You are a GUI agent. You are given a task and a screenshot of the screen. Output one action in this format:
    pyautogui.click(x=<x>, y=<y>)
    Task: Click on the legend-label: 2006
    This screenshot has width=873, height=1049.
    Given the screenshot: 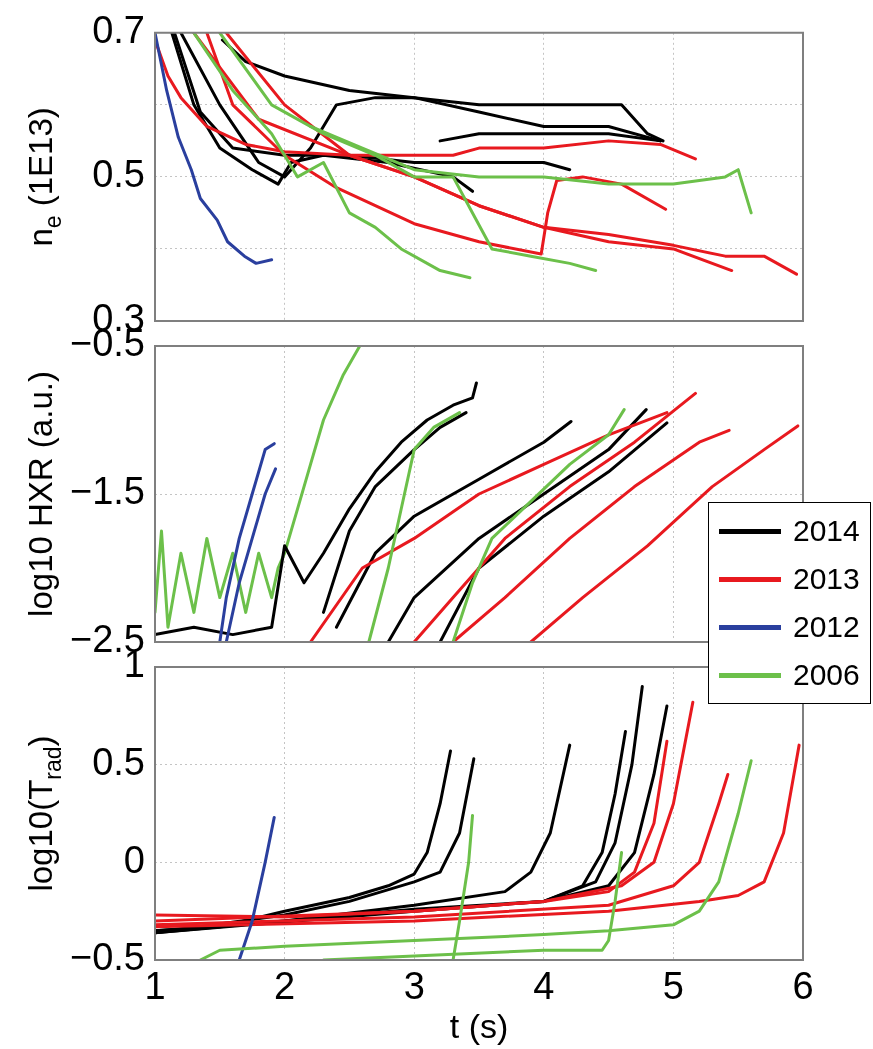 What is the action you would take?
    pyautogui.click(x=826, y=675)
    